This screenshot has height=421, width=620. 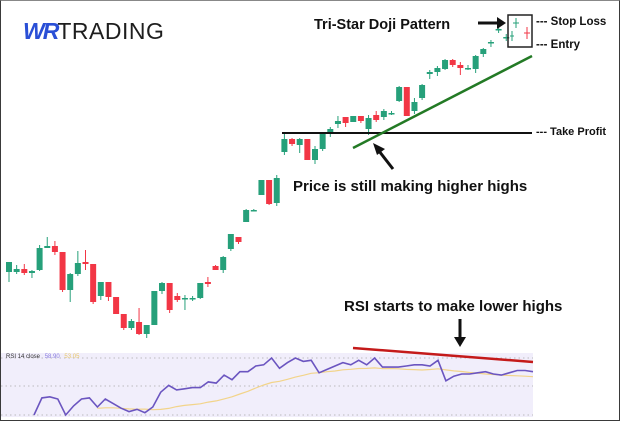 What do you see at coordinates (315, 389) in the screenshot?
I see `rsi-ma-line` at bounding box center [315, 389].